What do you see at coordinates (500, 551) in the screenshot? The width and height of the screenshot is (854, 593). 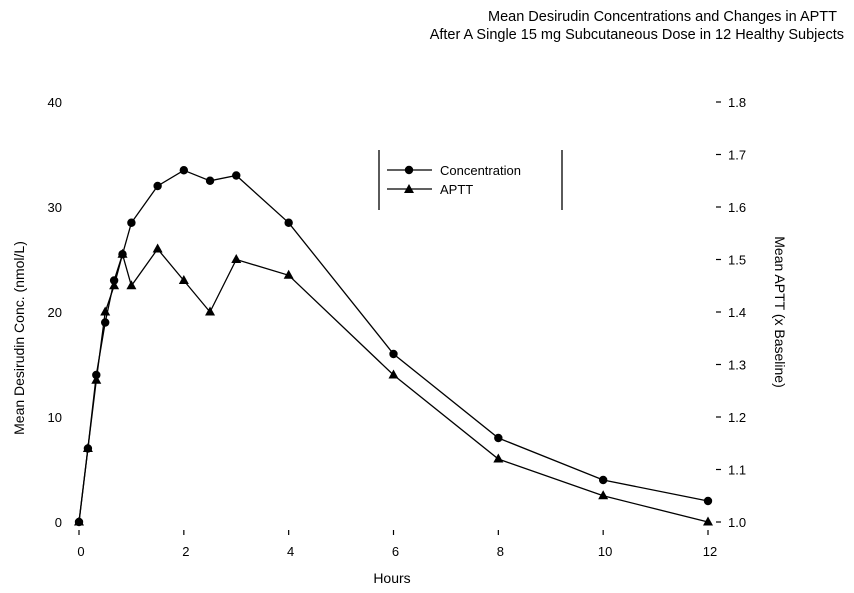 I see `x-tick-label: 8` at bounding box center [500, 551].